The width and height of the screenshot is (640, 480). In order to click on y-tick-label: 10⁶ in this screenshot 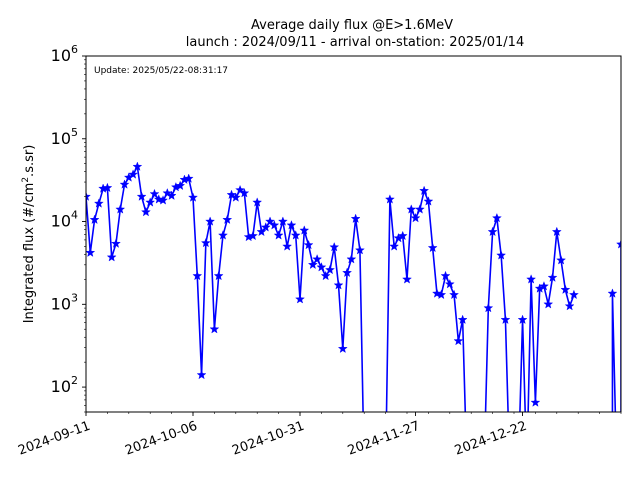, I will do `click(64, 54)`.